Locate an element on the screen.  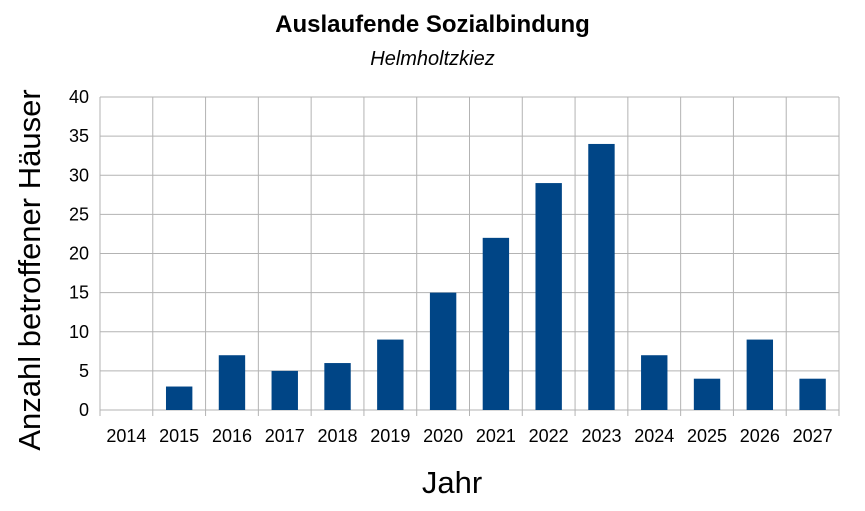
y-tick-label: 5 is located at coordinates (84, 371).